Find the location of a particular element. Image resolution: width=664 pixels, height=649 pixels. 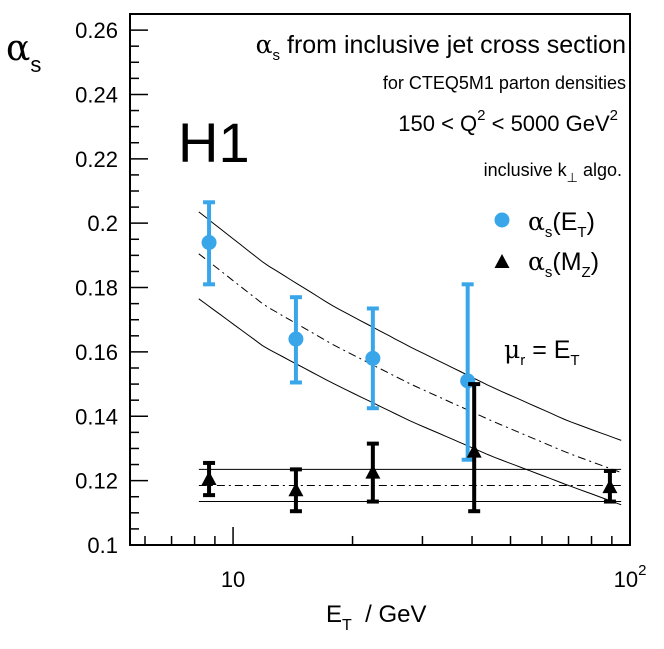

legend-label-alpha-et: αs(ET) is located at coordinates (561, 224).